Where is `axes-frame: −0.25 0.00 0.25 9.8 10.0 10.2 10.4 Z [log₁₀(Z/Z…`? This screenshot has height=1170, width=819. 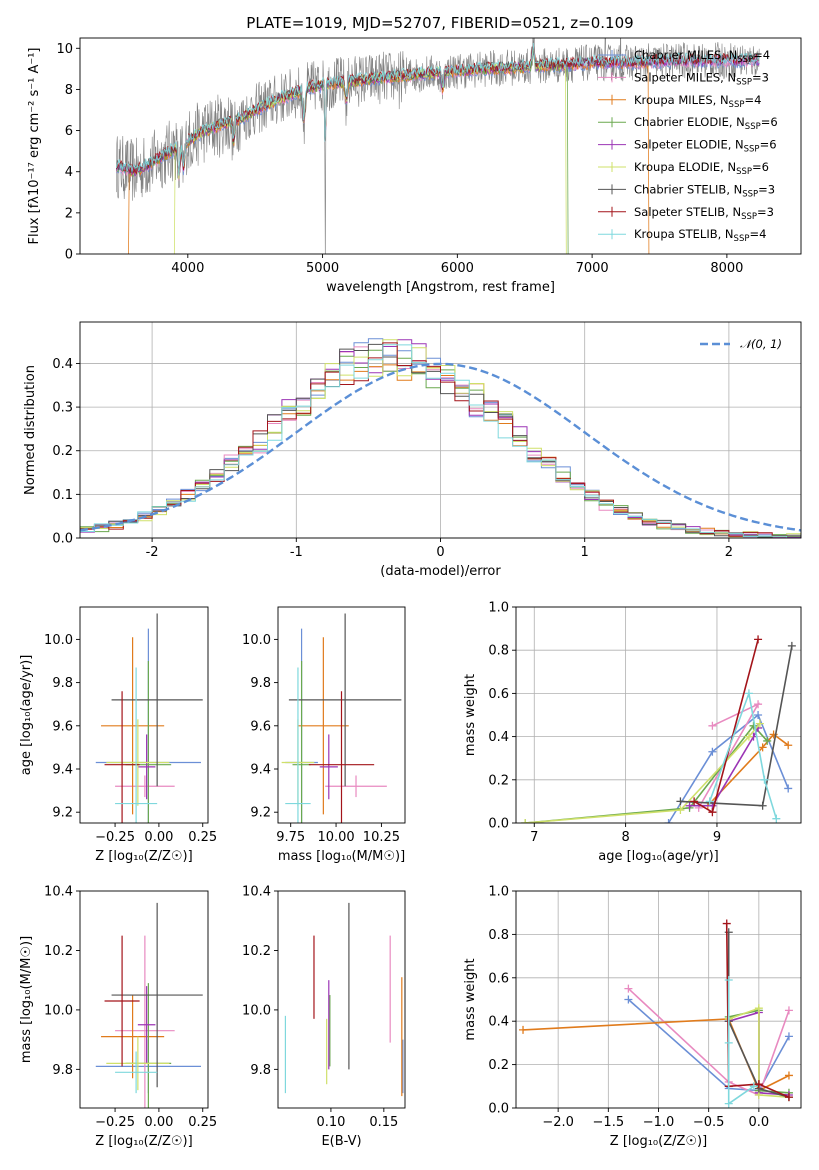 axes-frame: −0.25 0.00 0.25 9.8 10.0 10.2 10.4 Z [log₁₀(Z/Z… is located at coordinates (118, 1017).